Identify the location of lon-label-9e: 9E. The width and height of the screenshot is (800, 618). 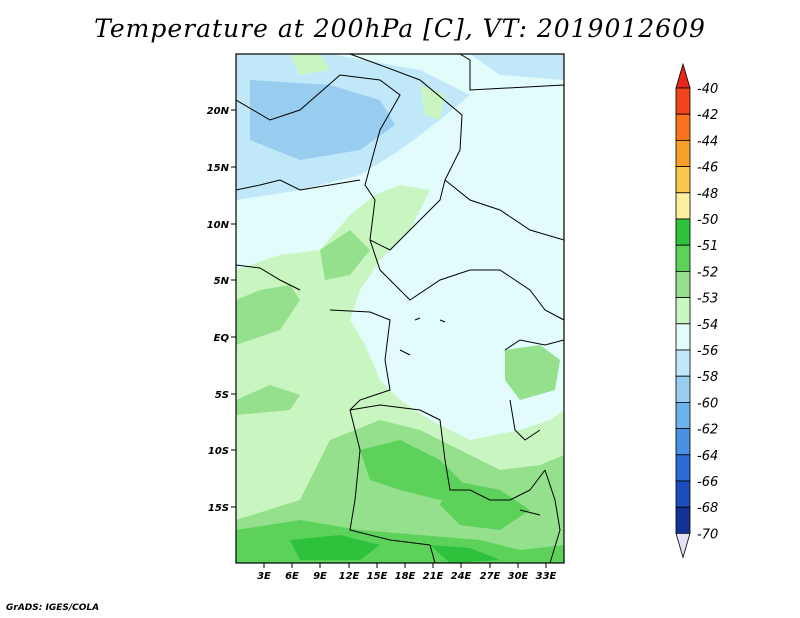
(320, 576).